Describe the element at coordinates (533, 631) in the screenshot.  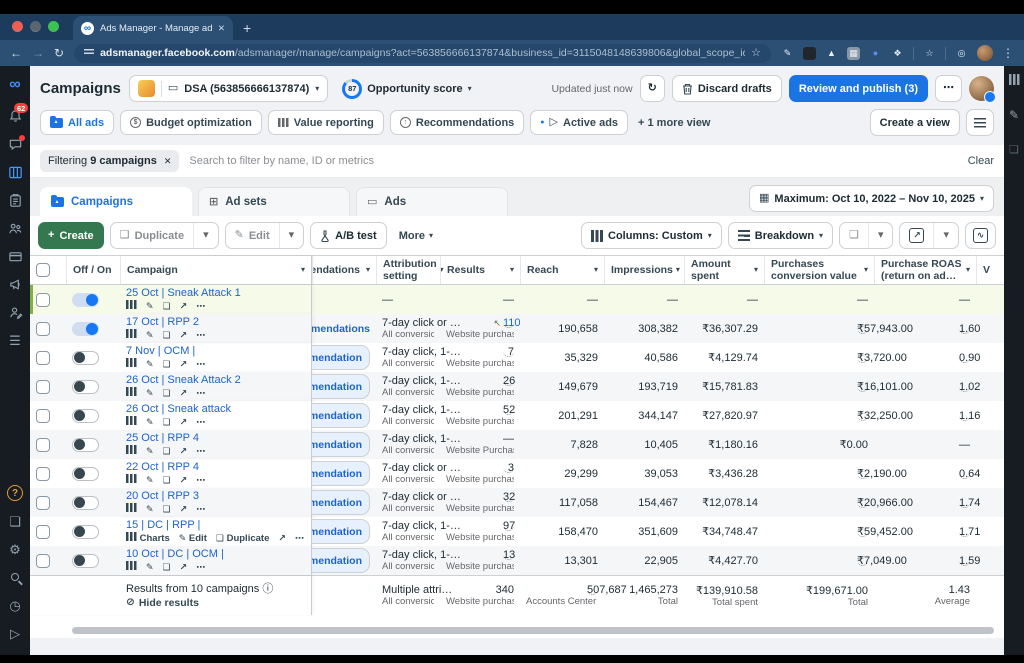
I see `horizontal-scrollbar` at that location.